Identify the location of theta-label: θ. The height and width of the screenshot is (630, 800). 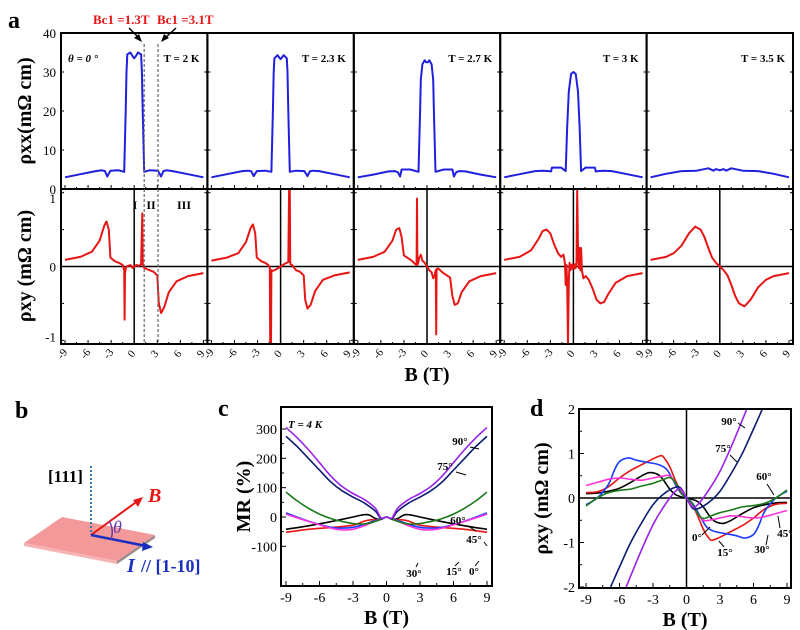
(117, 527).